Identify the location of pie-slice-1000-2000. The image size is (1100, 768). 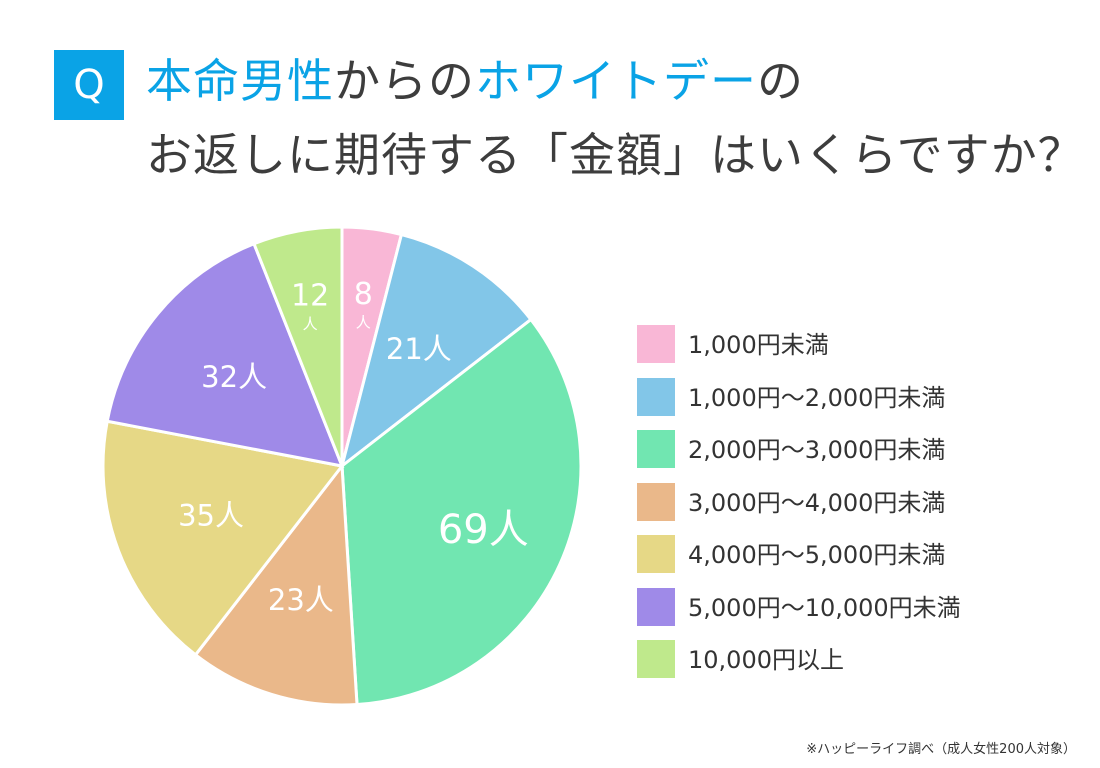
(436, 351).